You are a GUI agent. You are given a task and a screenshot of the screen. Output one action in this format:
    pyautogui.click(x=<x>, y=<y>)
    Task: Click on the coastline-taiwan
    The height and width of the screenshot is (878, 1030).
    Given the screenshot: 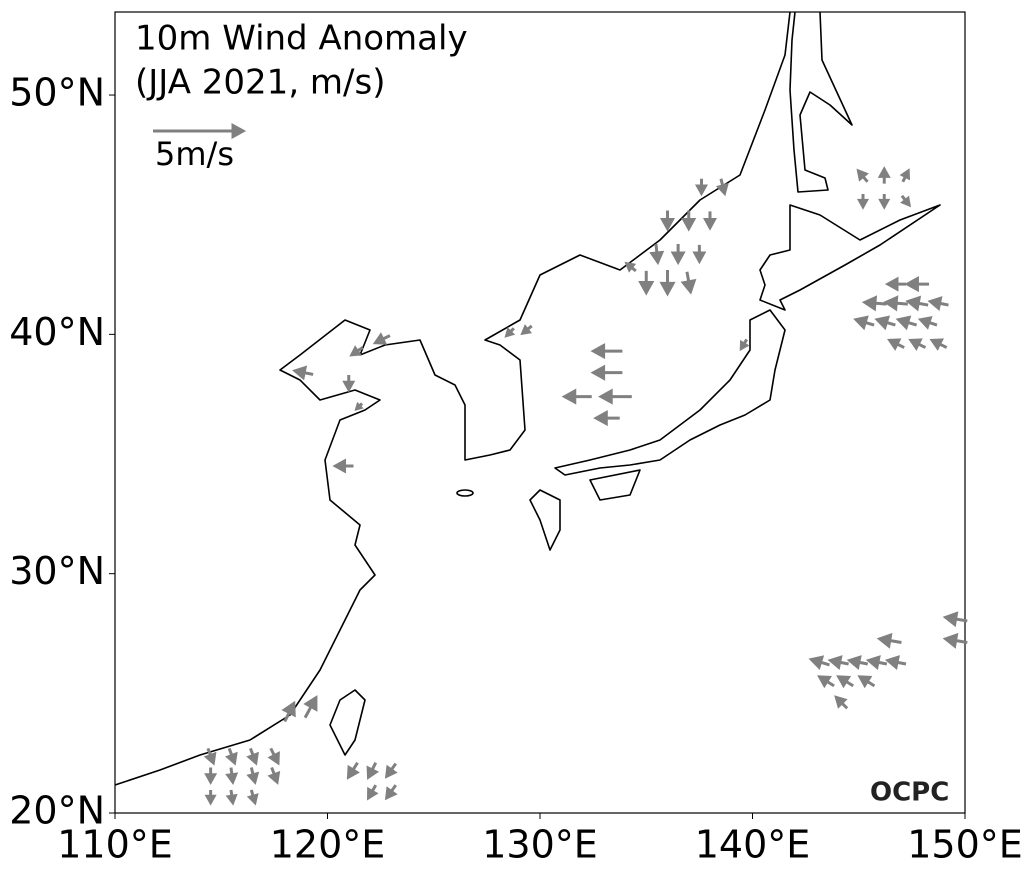 What is the action you would take?
    pyautogui.click(x=347, y=722)
    